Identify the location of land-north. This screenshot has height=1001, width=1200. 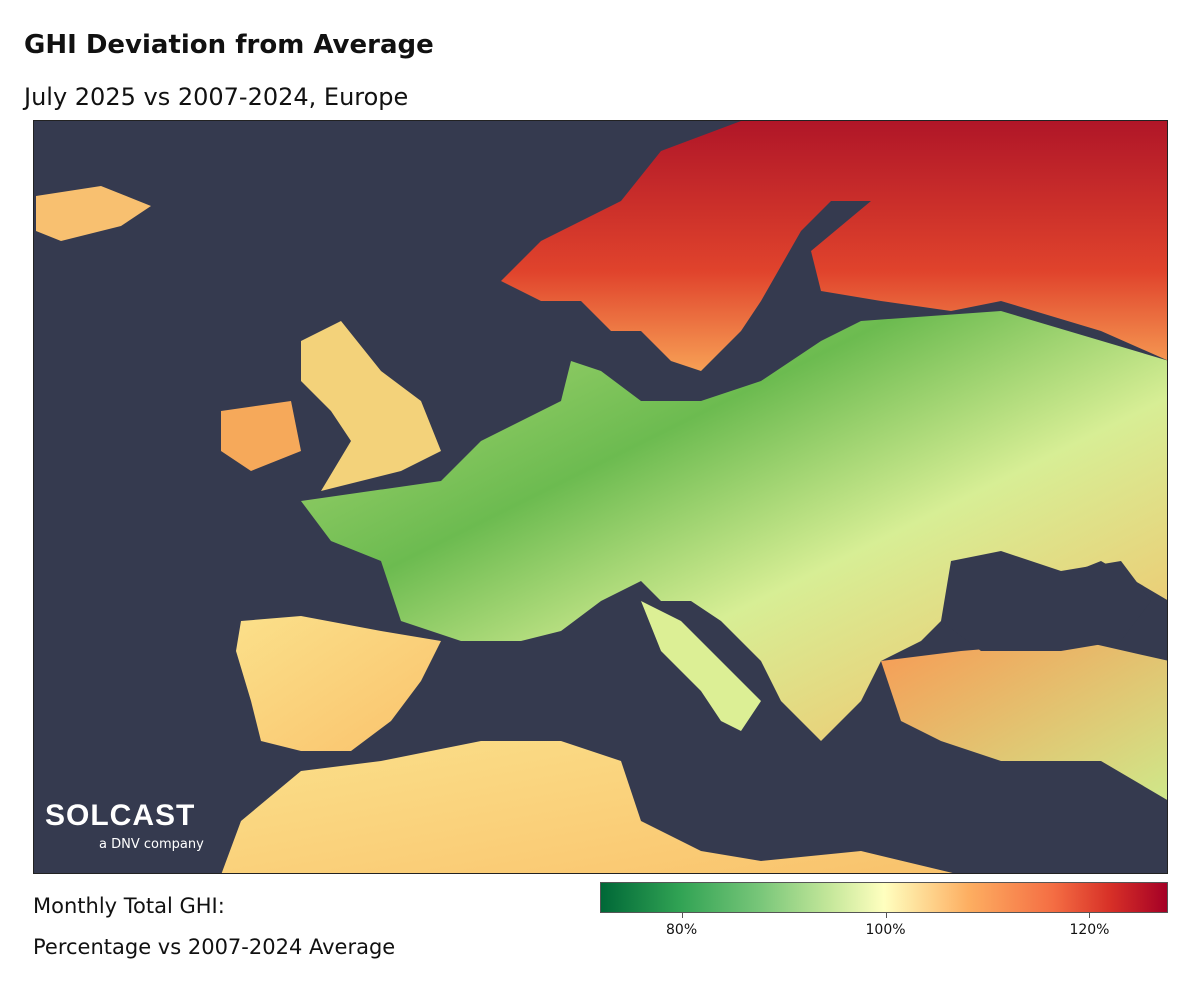
(834, 246).